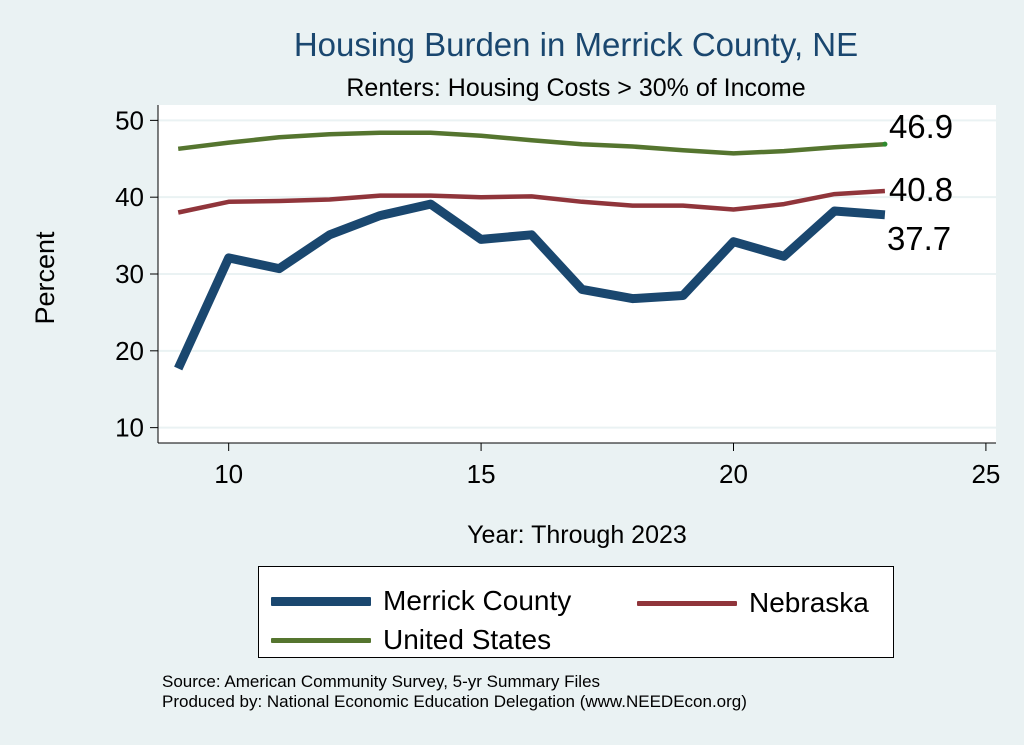  I want to click on legend-item-nebraska: Nebraska, so click(753, 603).